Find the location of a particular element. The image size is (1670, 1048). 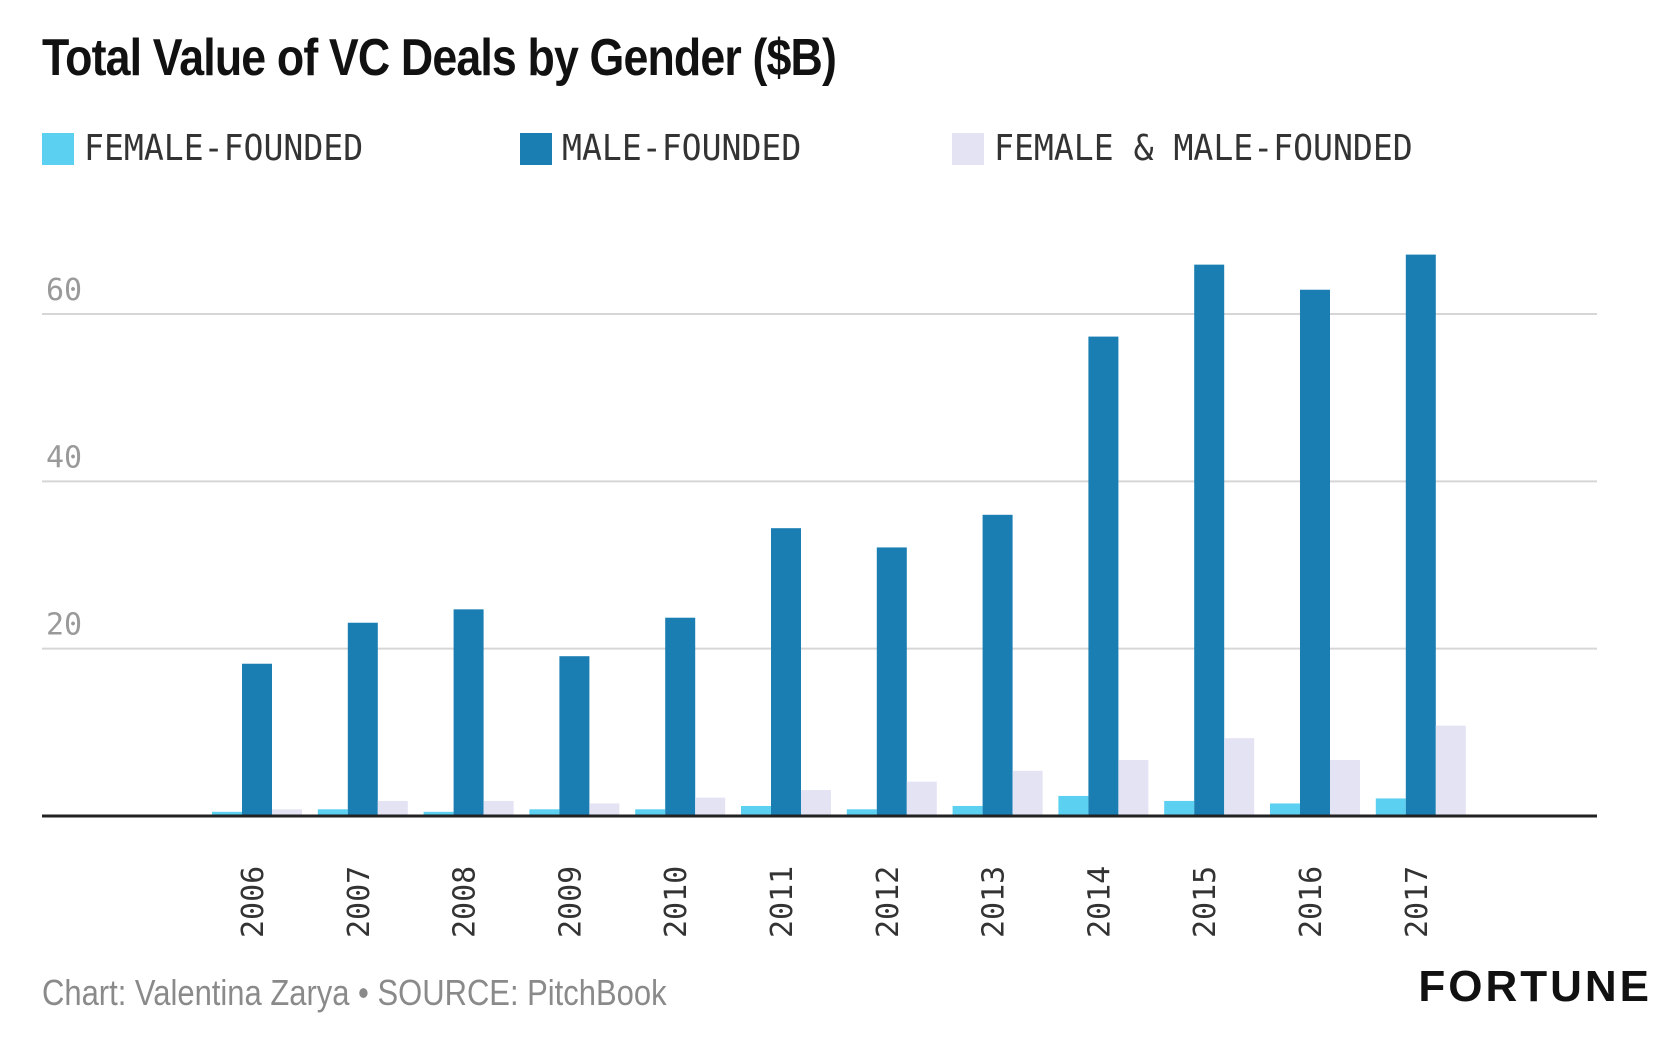

x-tick-label: 2015 is located at coordinates (1205, 902).